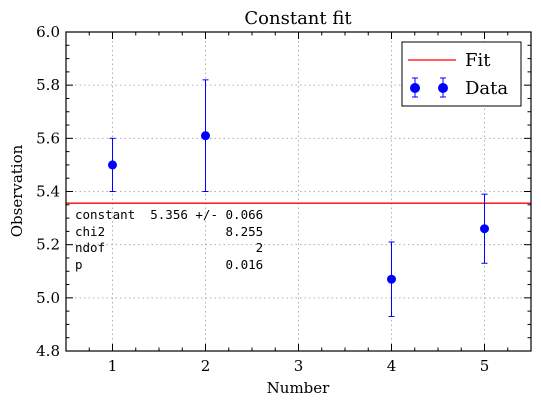  I want to click on annotation-line-constant: constant 5.356 +/- 0.066, so click(169, 214).